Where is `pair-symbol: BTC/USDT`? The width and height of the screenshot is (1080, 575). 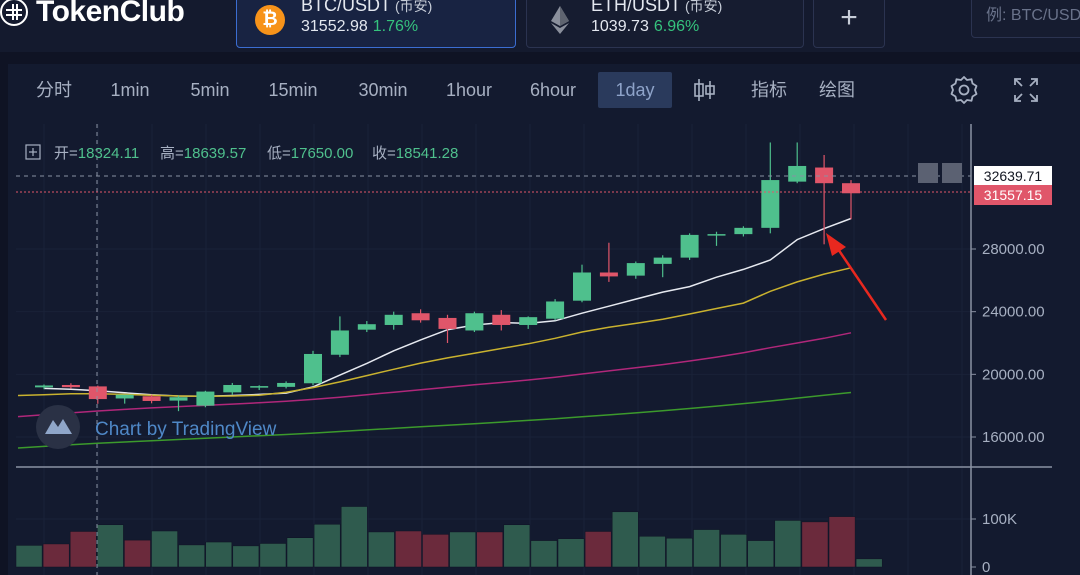
pair-symbol: BTC/USDT is located at coordinates (346, 7).